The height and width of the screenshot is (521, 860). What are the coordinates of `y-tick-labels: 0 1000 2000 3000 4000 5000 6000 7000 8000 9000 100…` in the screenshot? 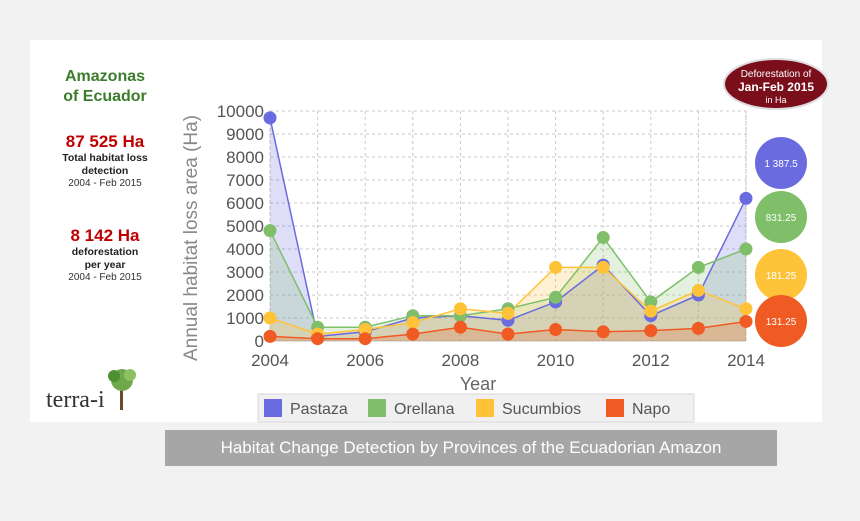 It's located at (240, 226).